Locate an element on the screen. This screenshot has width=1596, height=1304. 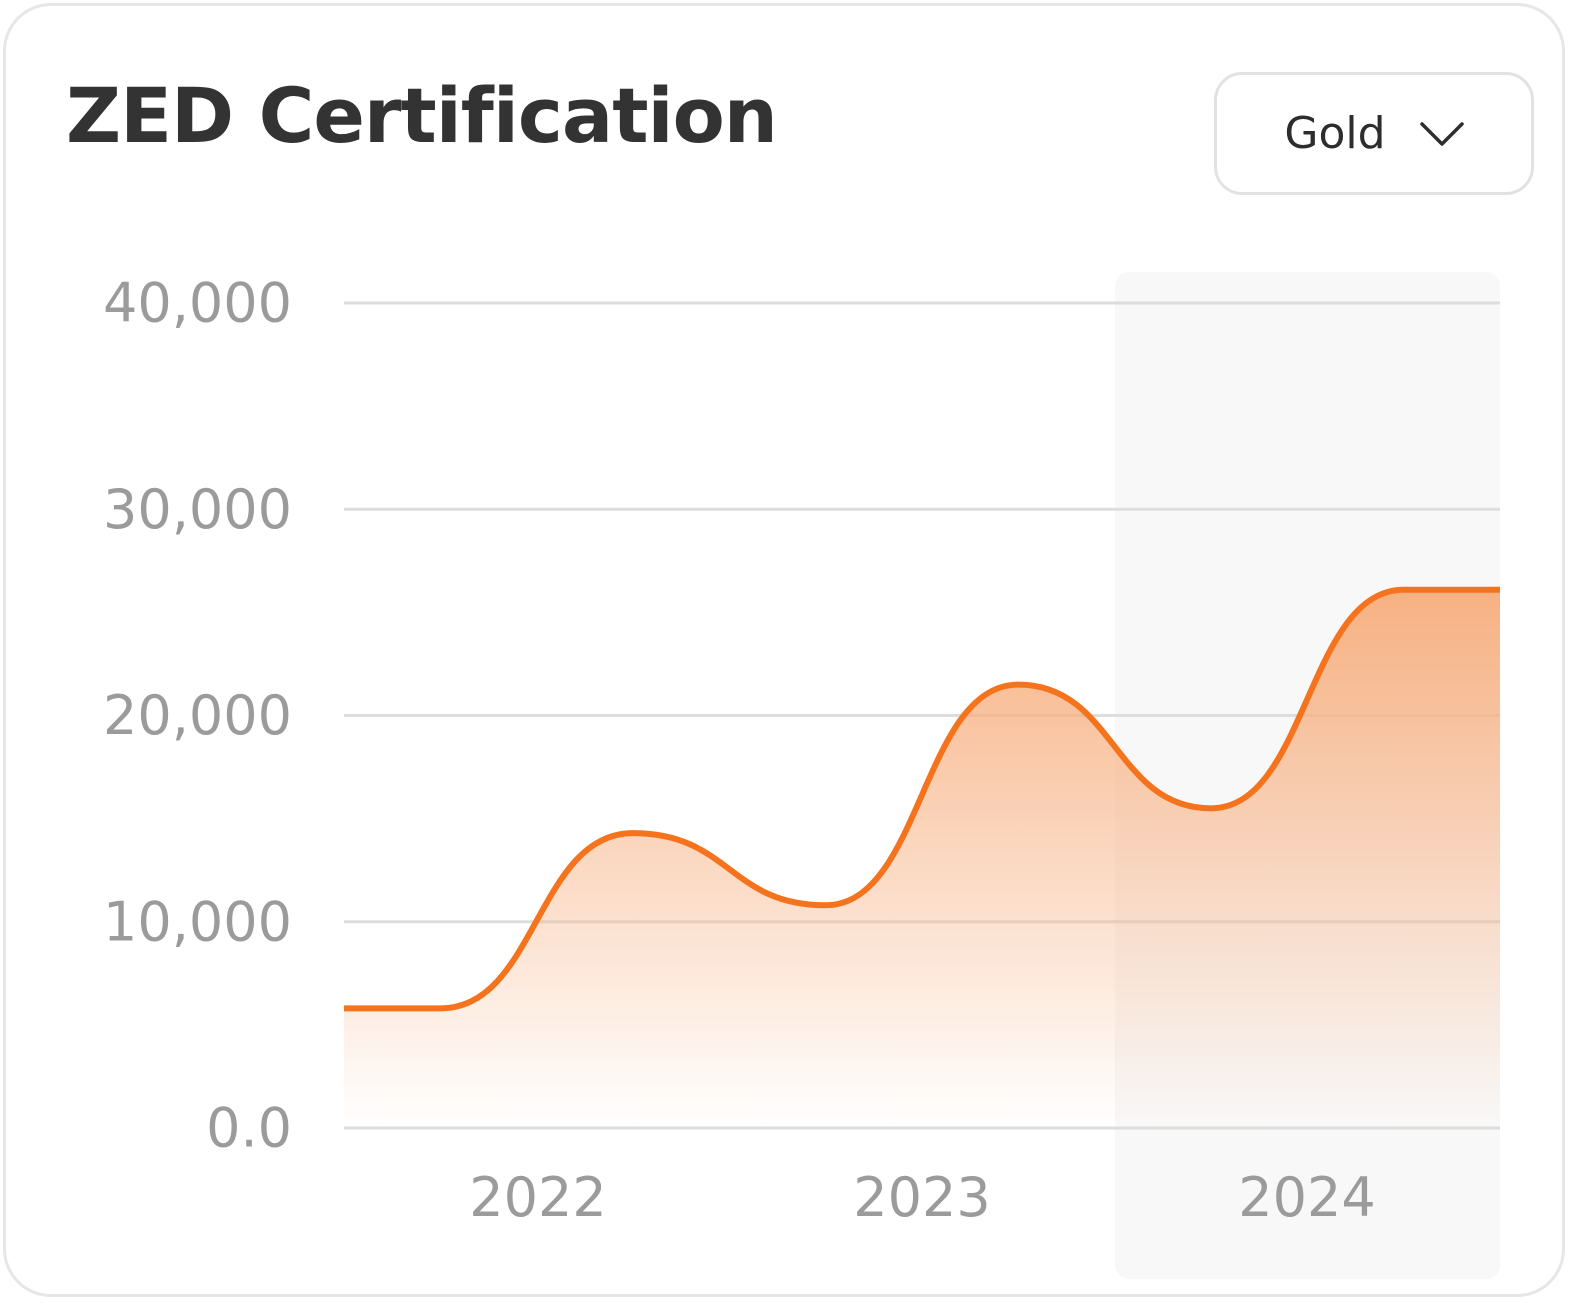
tier-filter-dropdown: Gold is located at coordinates (1374, 133).